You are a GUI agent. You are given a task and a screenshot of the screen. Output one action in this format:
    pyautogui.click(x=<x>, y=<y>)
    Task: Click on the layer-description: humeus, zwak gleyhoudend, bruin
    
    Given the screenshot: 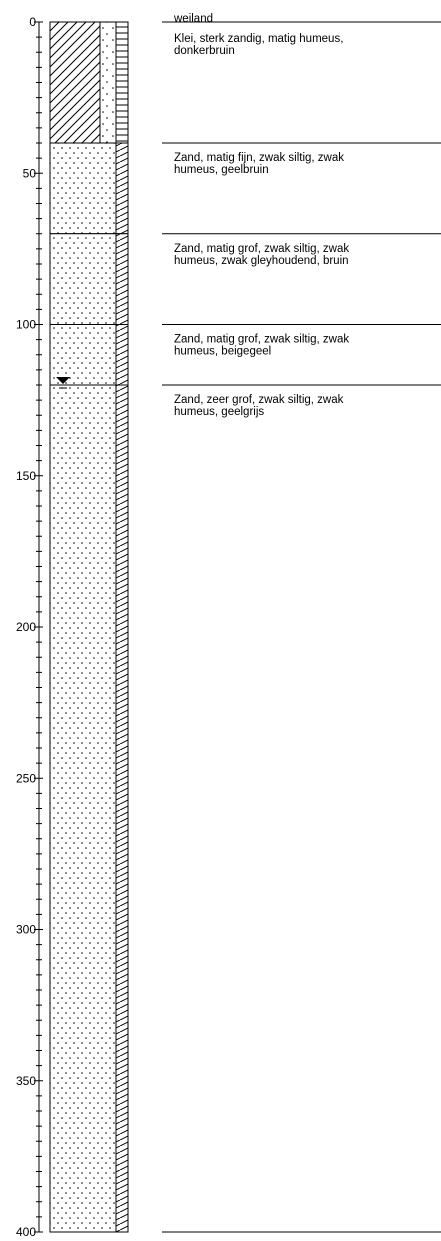 What is the action you would take?
    pyautogui.click(x=261, y=261)
    